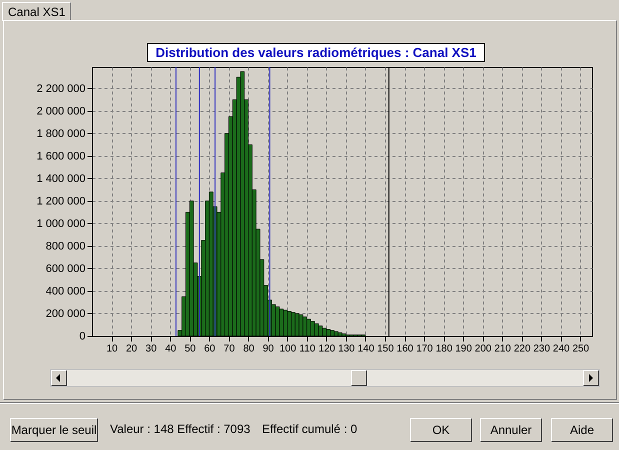  Describe the element at coordinates (463, 349) in the screenshot. I see `x-tick-label: 190` at that location.